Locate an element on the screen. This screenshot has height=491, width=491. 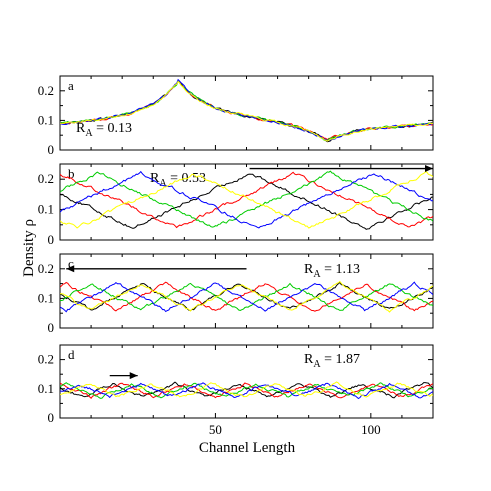
panel-letter: b is located at coordinates (71, 173).